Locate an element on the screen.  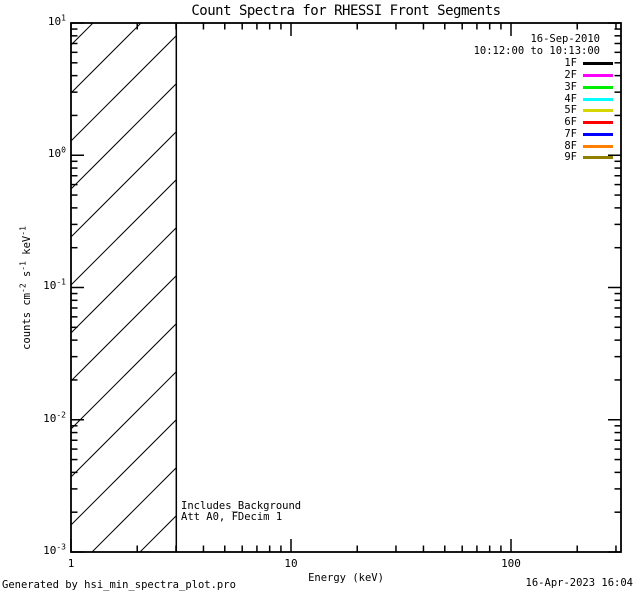
y-tick-label: 10⁻² is located at coordinates (54, 417).